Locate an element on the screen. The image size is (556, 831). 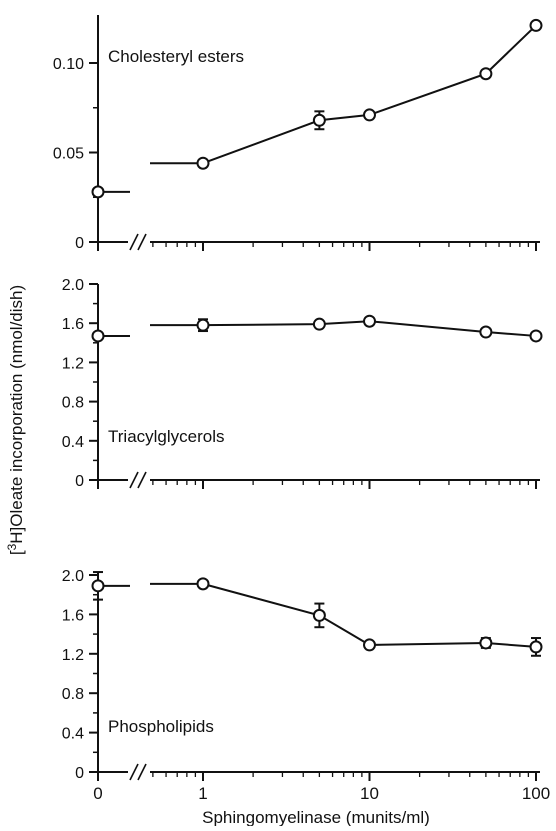
y-axis-label-prefix: [ is located at coordinates (16, 552).